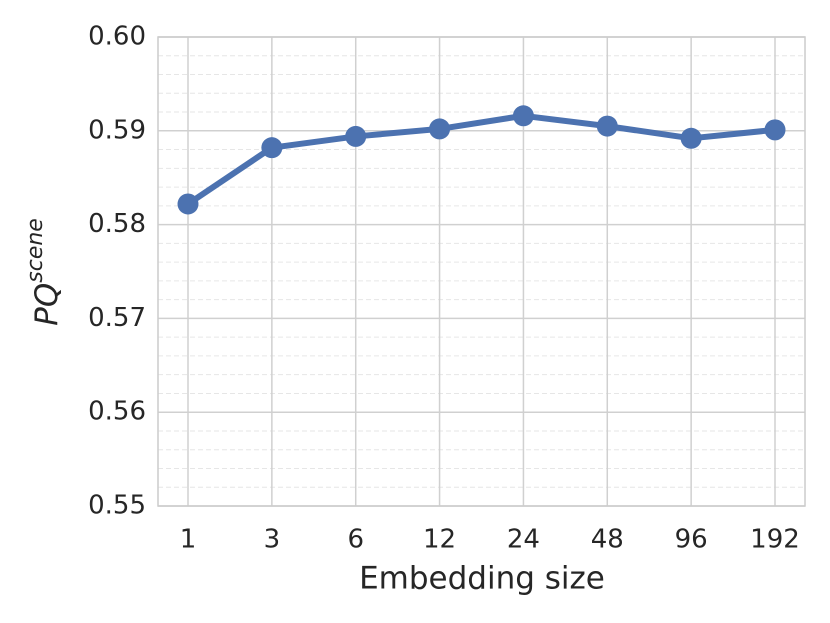 The image size is (830, 623). What do you see at coordinates (35, 250) in the screenshot?
I see `y-axis-label-superscript: scene` at bounding box center [35, 250].